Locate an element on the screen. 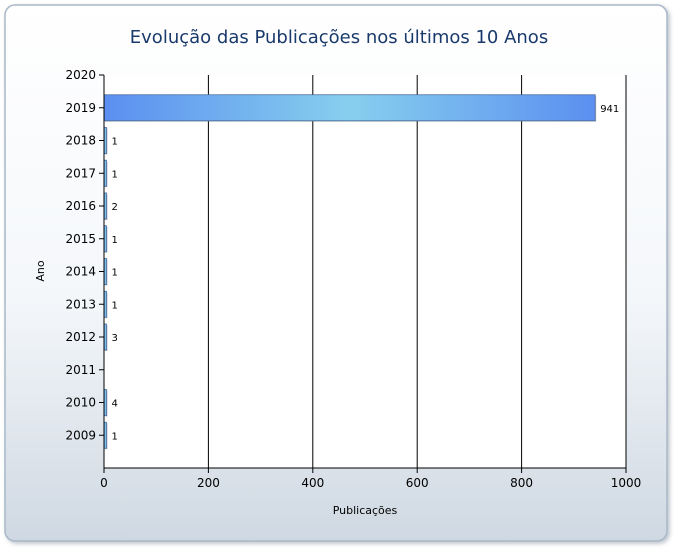 Image resolution: width=680 pixels, height=550 pixels. bar-2019 is located at coordinates (349, 108).